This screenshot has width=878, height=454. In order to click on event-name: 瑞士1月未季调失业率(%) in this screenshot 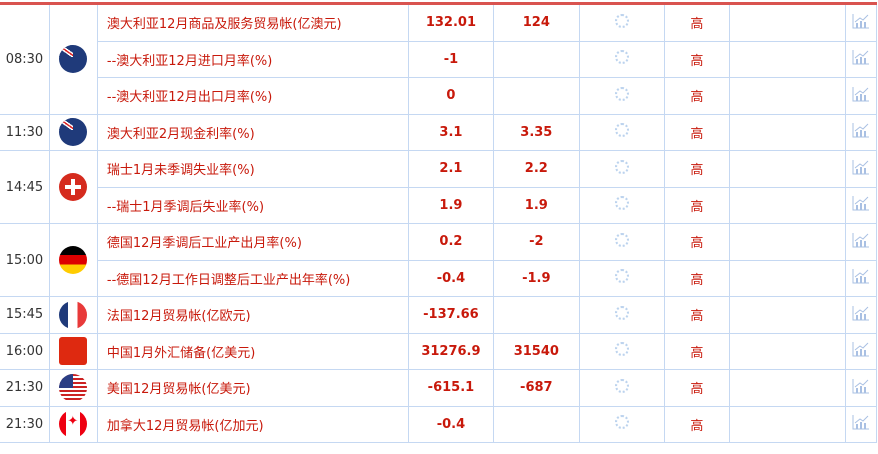, I will do `click(252, 169)`.